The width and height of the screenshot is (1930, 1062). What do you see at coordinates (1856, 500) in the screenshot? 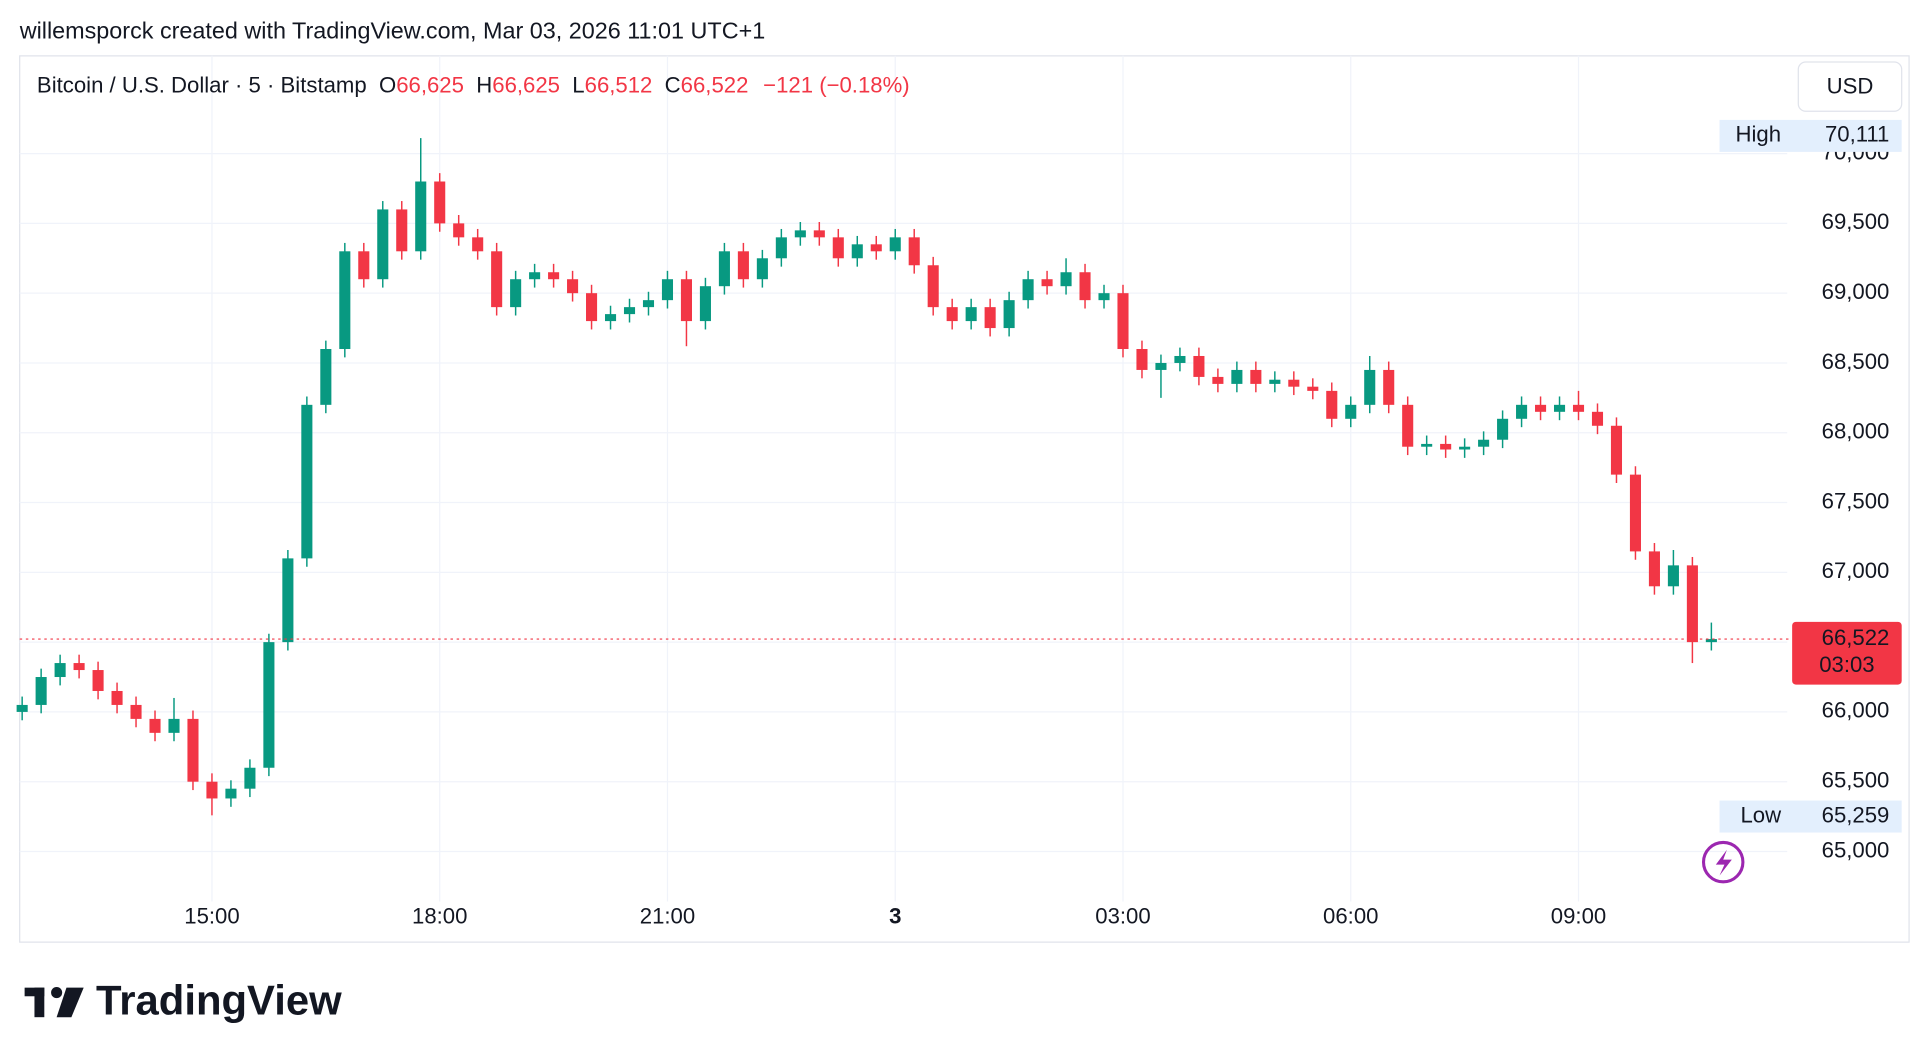
I see `y-tick-label: 67,500` at bounding box center [1856, 500].